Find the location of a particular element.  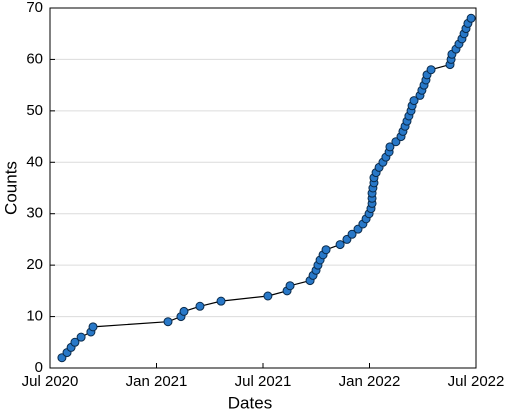

y-tick-label: 20 is located at coordinates (34, 264).